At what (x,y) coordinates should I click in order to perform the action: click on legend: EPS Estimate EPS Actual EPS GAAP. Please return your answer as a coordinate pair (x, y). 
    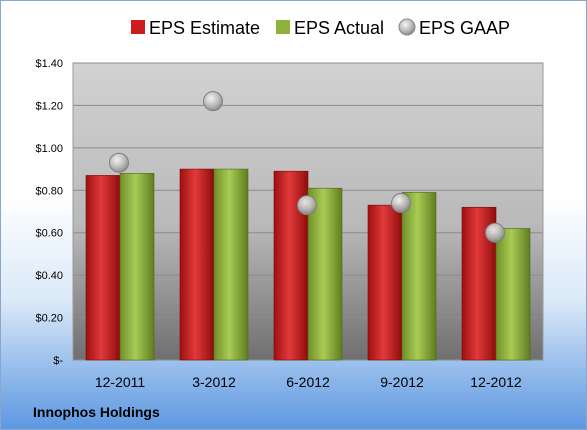
    Looking at the image, I should click on (320, 28).